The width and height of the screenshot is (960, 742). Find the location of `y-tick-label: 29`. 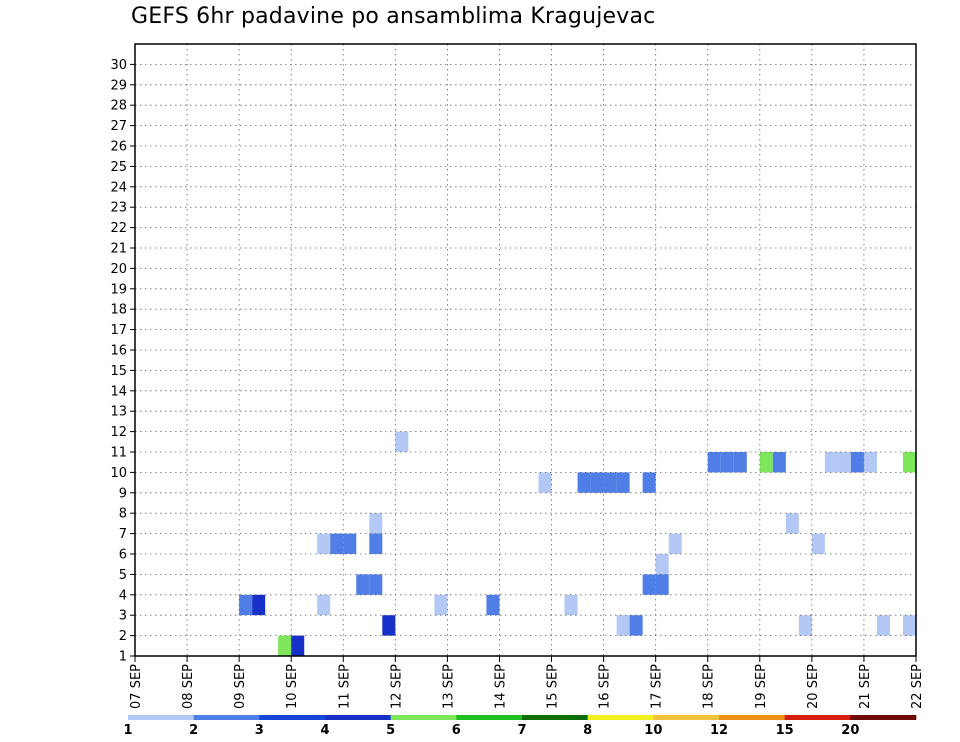

y-tick-label: 29 is located at coordinates (118, 85).